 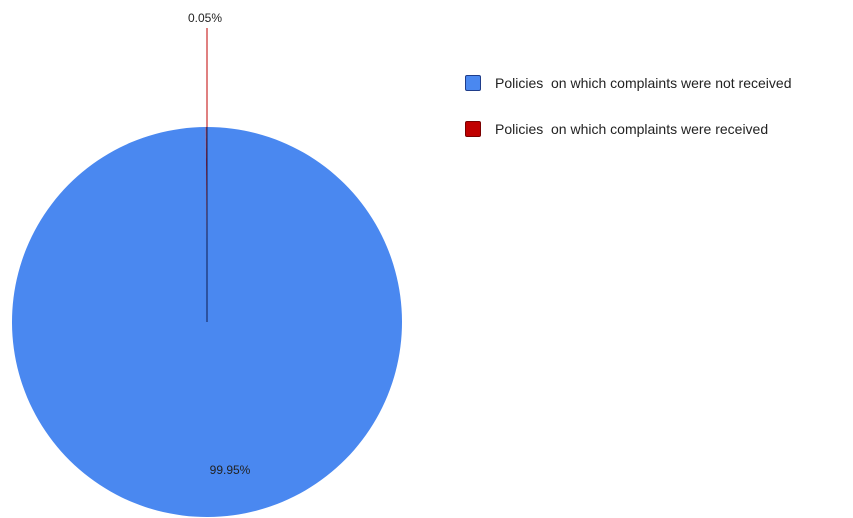 What do you see at coordinates (473, 83) in the screenshot?
I see `legend-swatch-not-received` at bounding box center [473, 83].